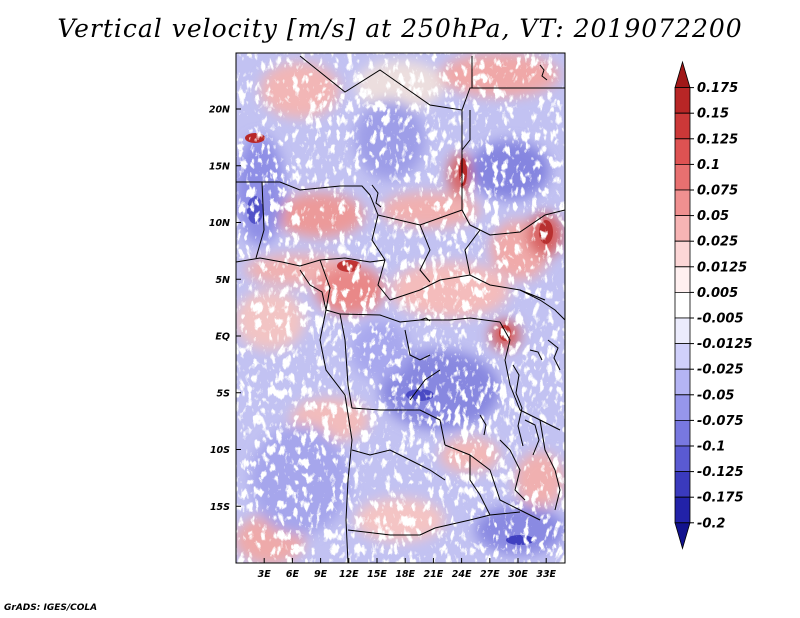 The width and height of the screenshot is (800, 618). Describe the element at coordinates (717, 88) in the screenshot. I see `colorbar-label: 0.175` at that location.